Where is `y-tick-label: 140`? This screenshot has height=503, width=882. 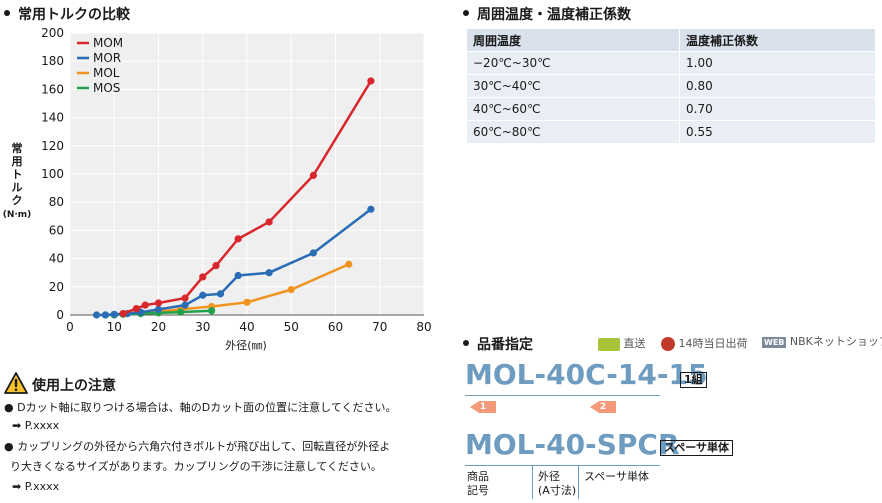 y-tick-label: 140 is located at coordinates (52, 118).